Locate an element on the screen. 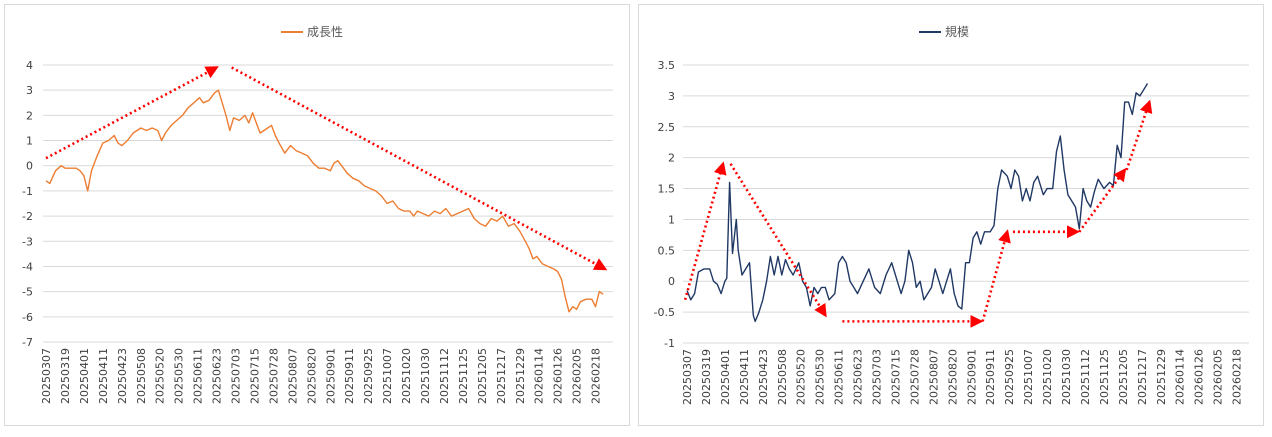  scale-x-tick-label: 20251007 is located at coordinates (1028, 377).